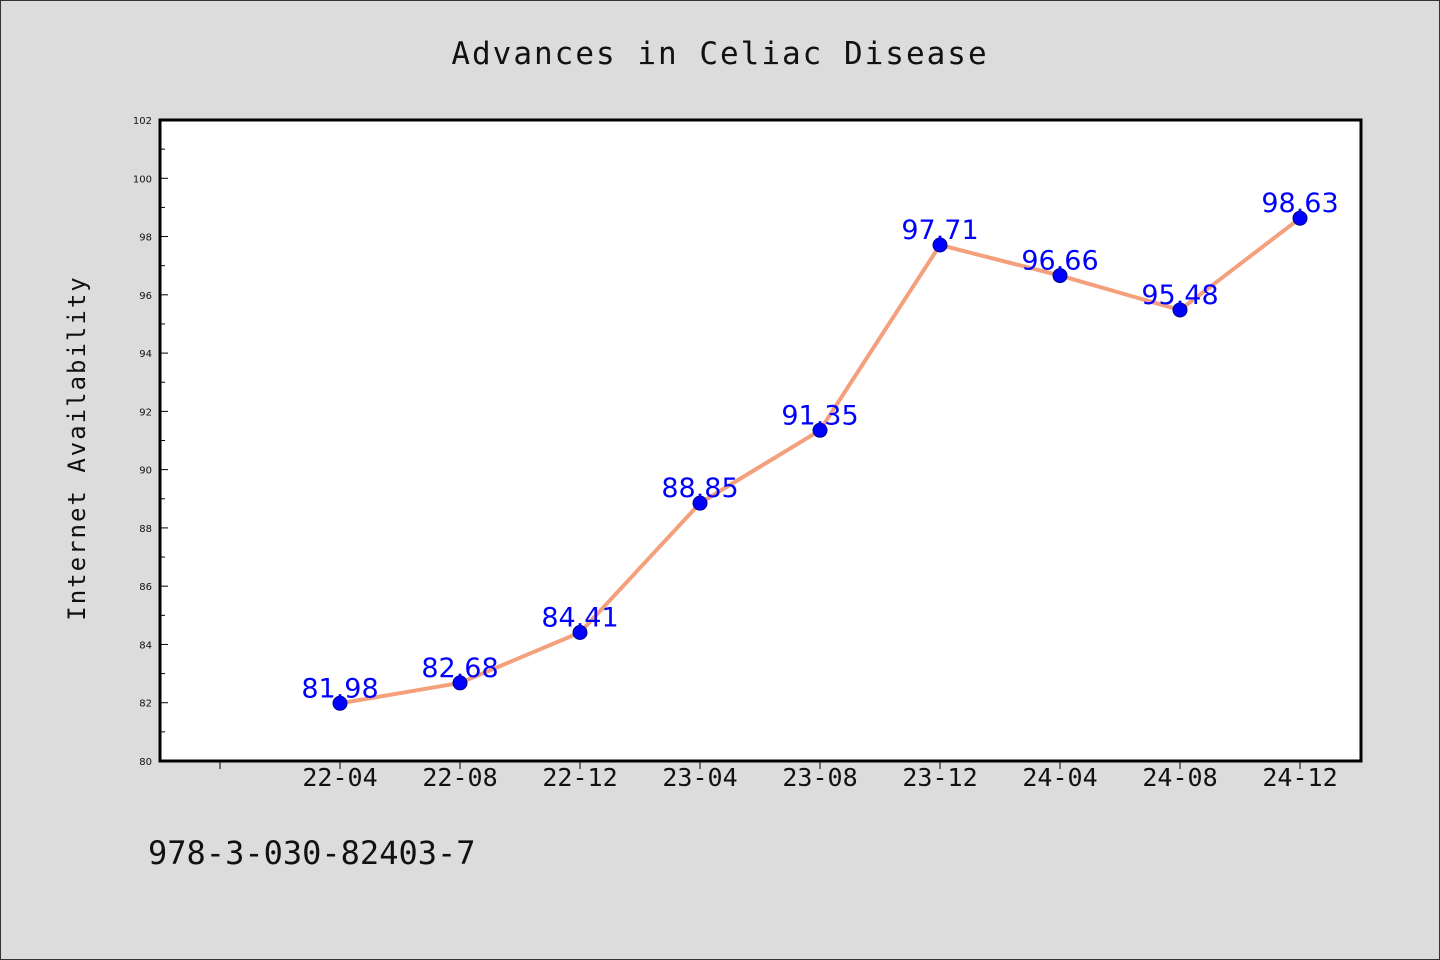  Describe the element at coordinates (819, 415) in the screenshot. I see `data-label: 91.35` at that location.